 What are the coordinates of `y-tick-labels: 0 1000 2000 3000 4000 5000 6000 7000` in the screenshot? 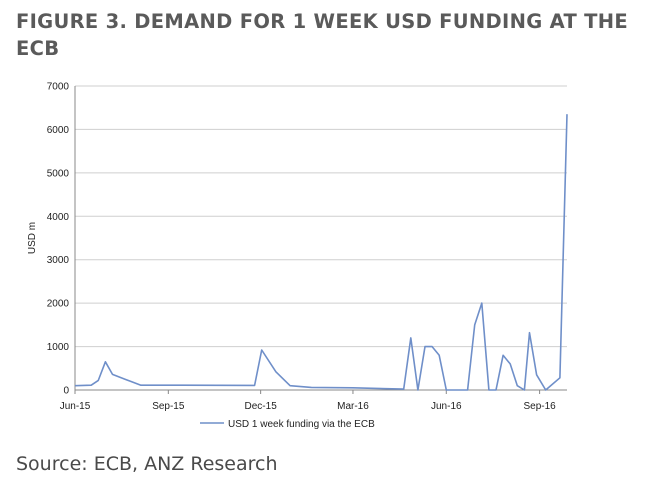 It's located at (58, 239).